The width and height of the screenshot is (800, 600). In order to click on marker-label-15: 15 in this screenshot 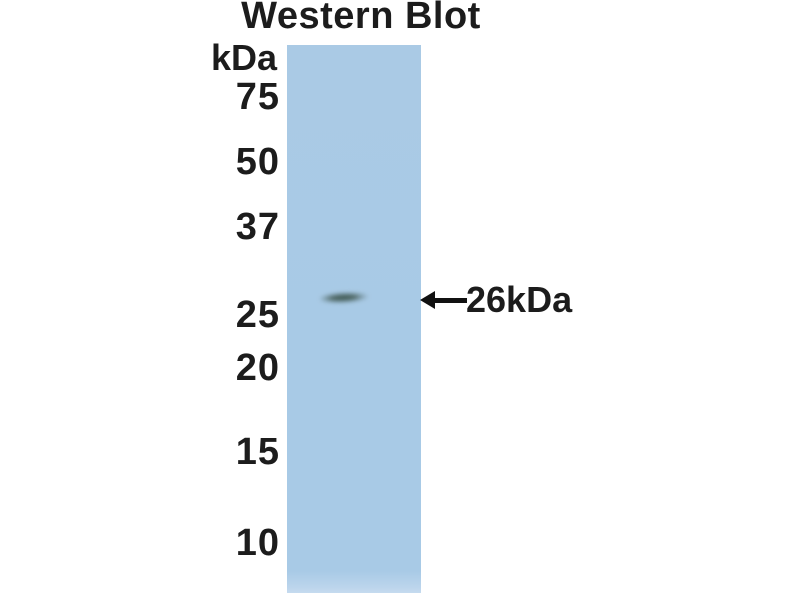, I will do `click(257, 452)`.